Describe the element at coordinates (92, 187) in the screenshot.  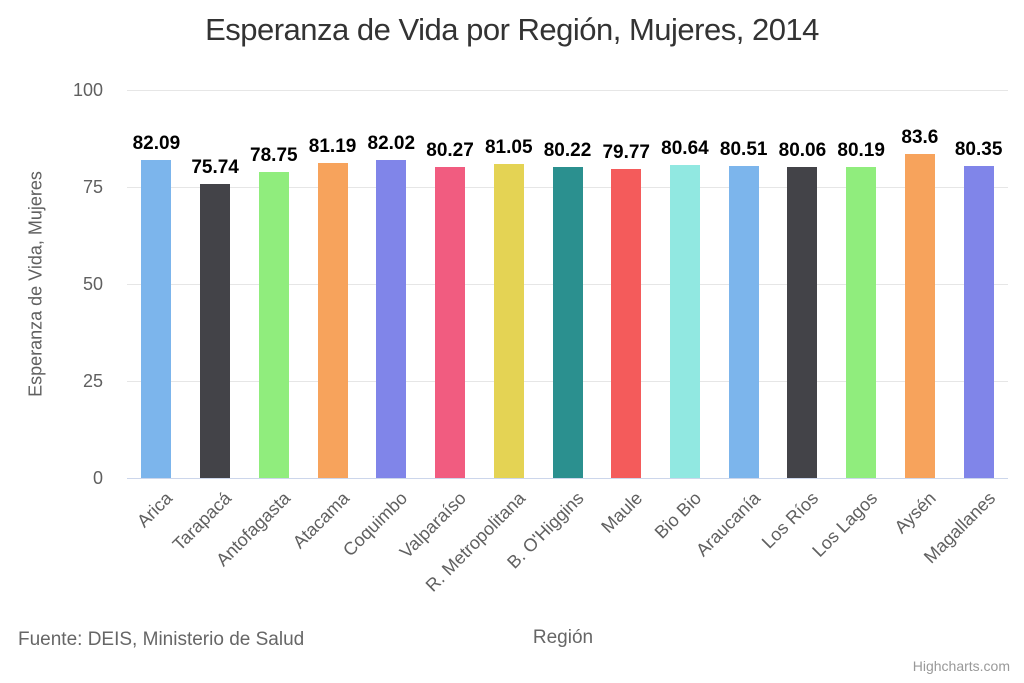
I see `y-tick-label-75: 75` at that location.